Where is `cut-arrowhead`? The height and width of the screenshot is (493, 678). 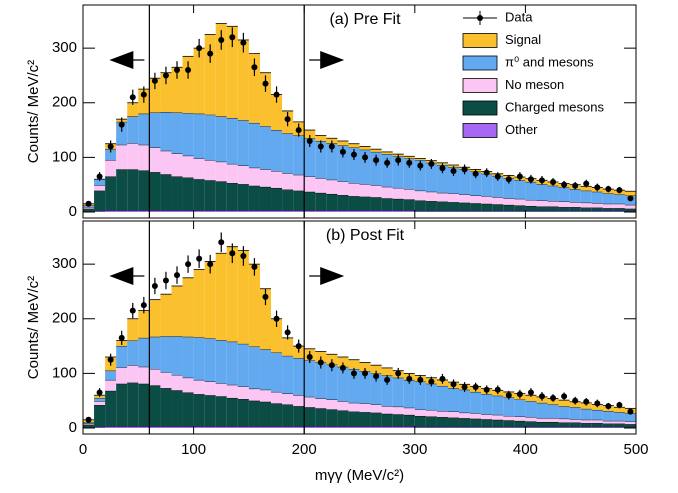 cut-arrowhead is located at coordinates (332, 60).